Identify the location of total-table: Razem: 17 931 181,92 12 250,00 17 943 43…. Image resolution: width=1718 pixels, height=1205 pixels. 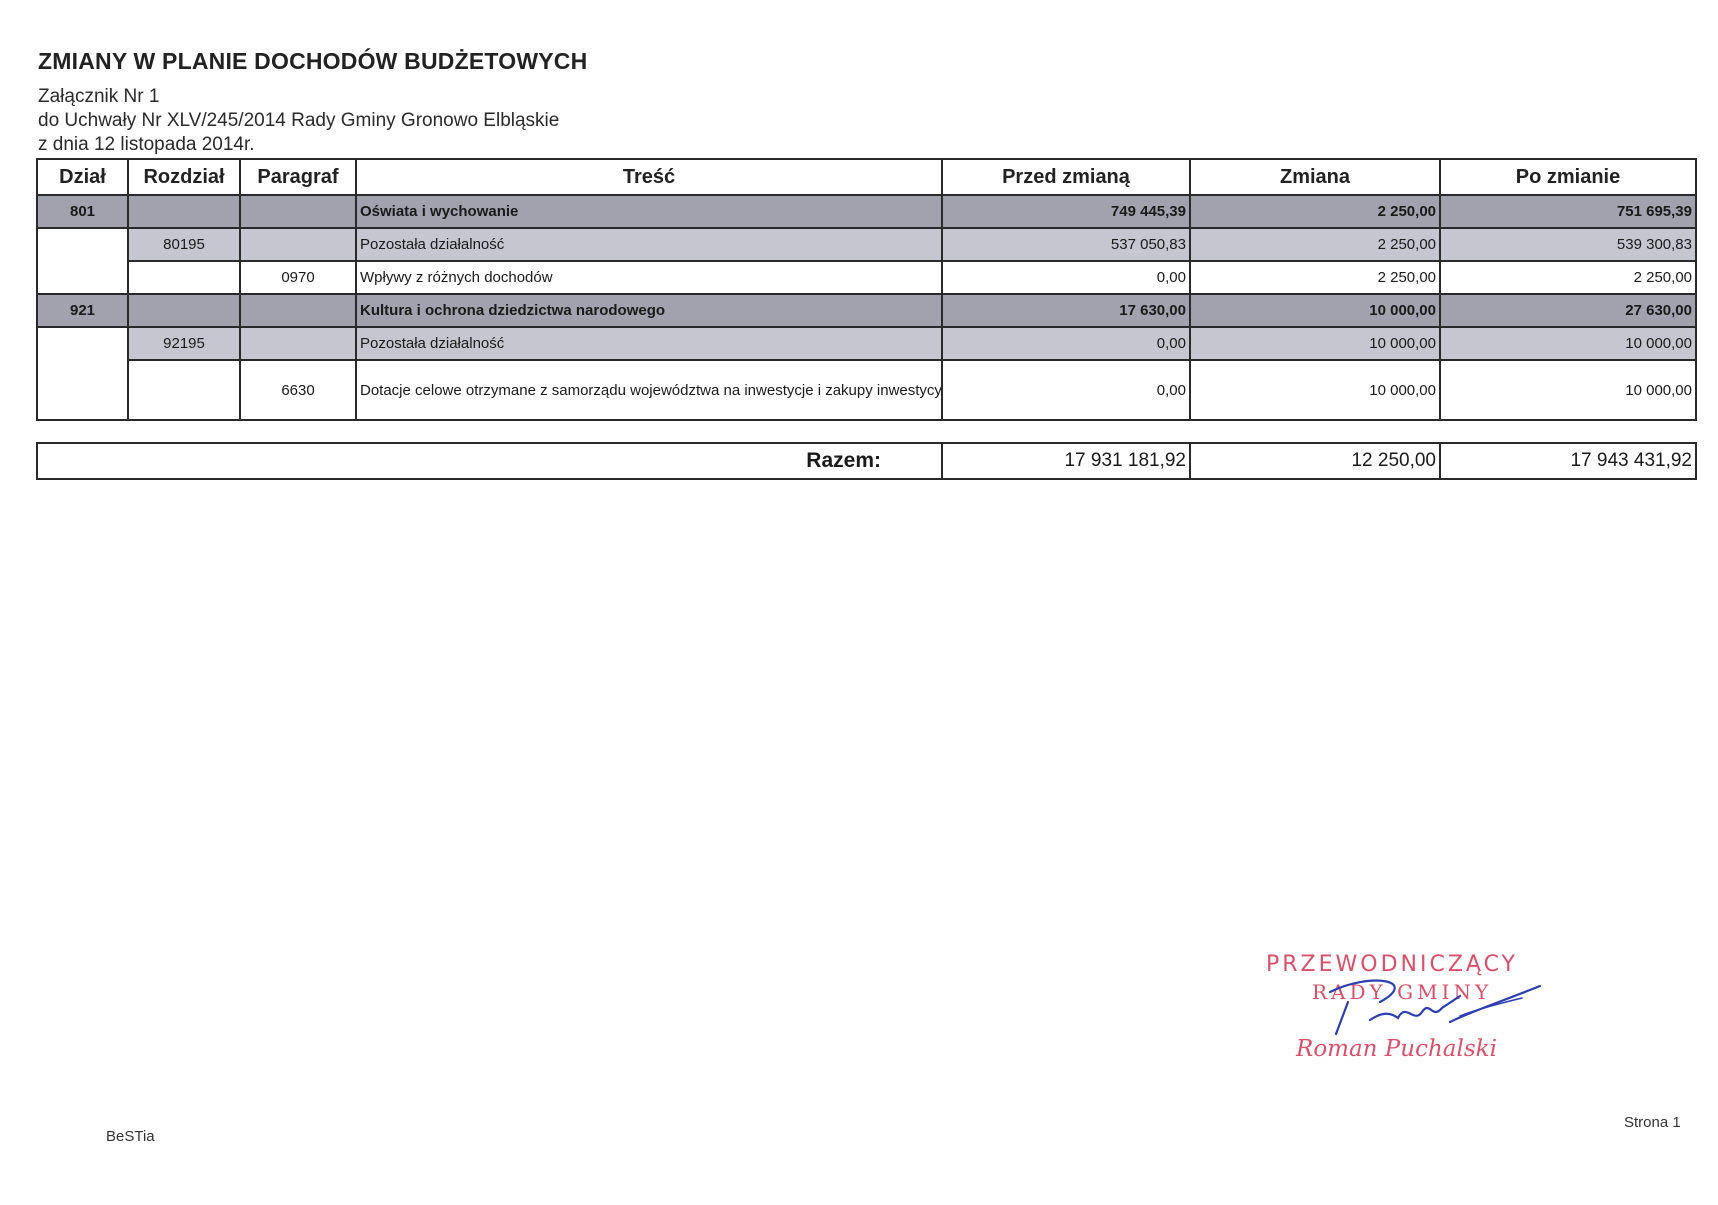
(866, 461).